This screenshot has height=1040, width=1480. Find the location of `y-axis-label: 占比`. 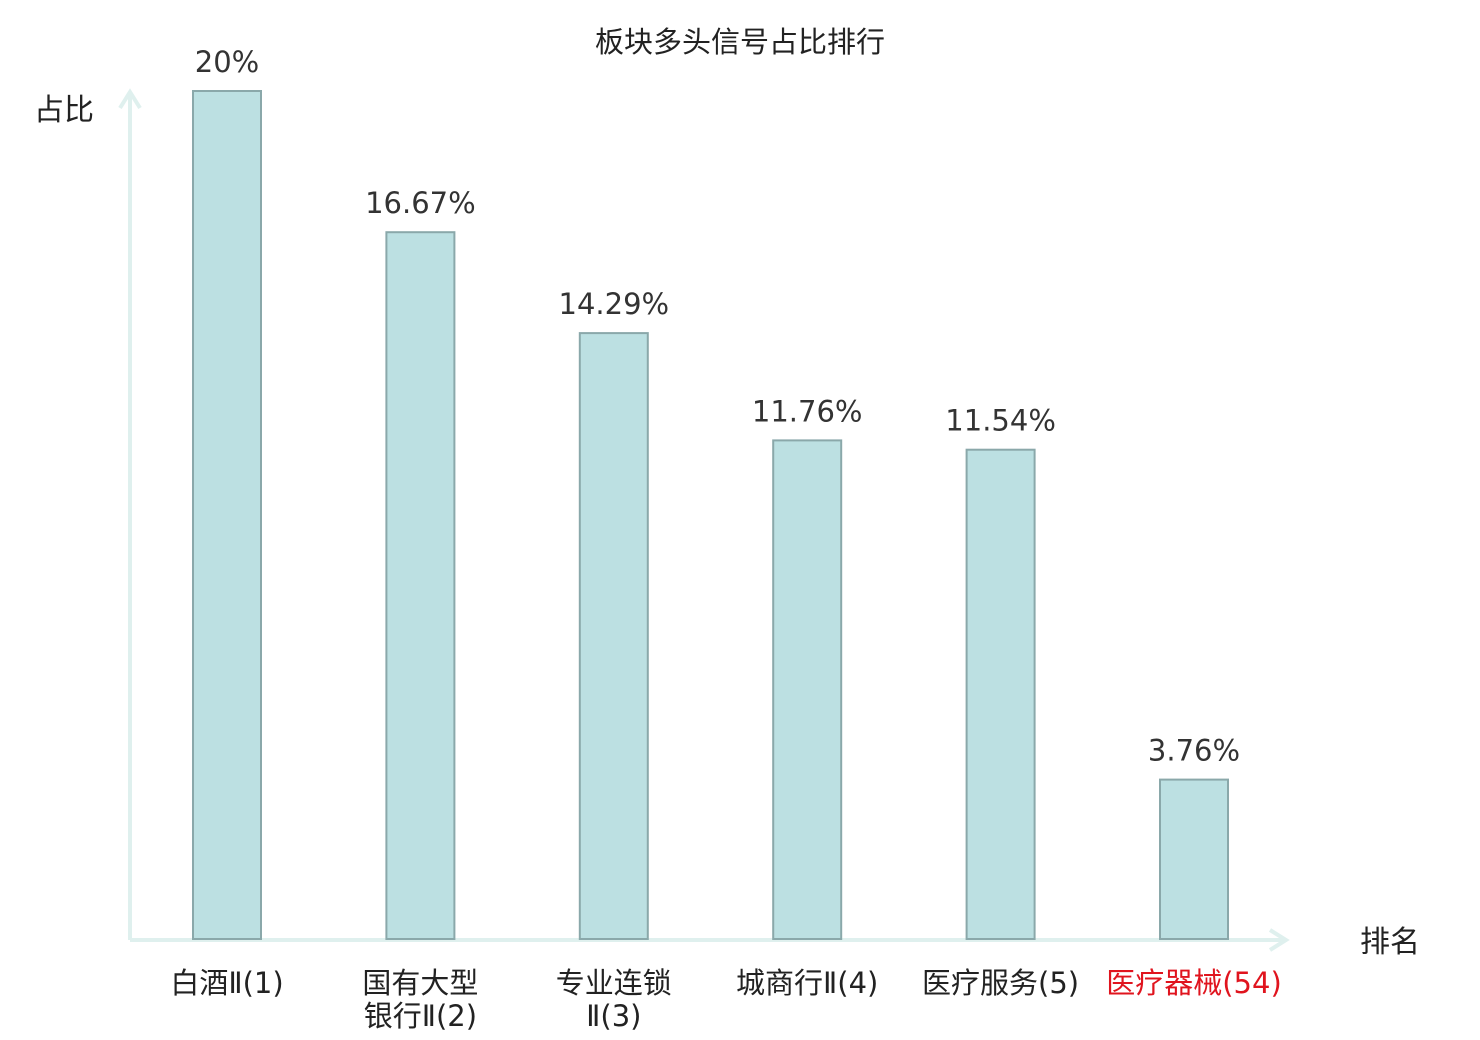

y-axis-label: 占比 is located at coordinates (64, 110).